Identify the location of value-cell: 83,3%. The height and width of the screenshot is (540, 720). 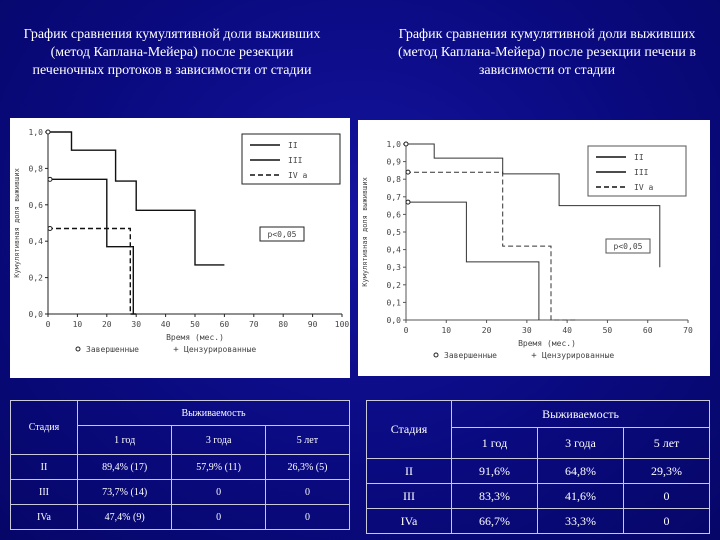
(494, 496).